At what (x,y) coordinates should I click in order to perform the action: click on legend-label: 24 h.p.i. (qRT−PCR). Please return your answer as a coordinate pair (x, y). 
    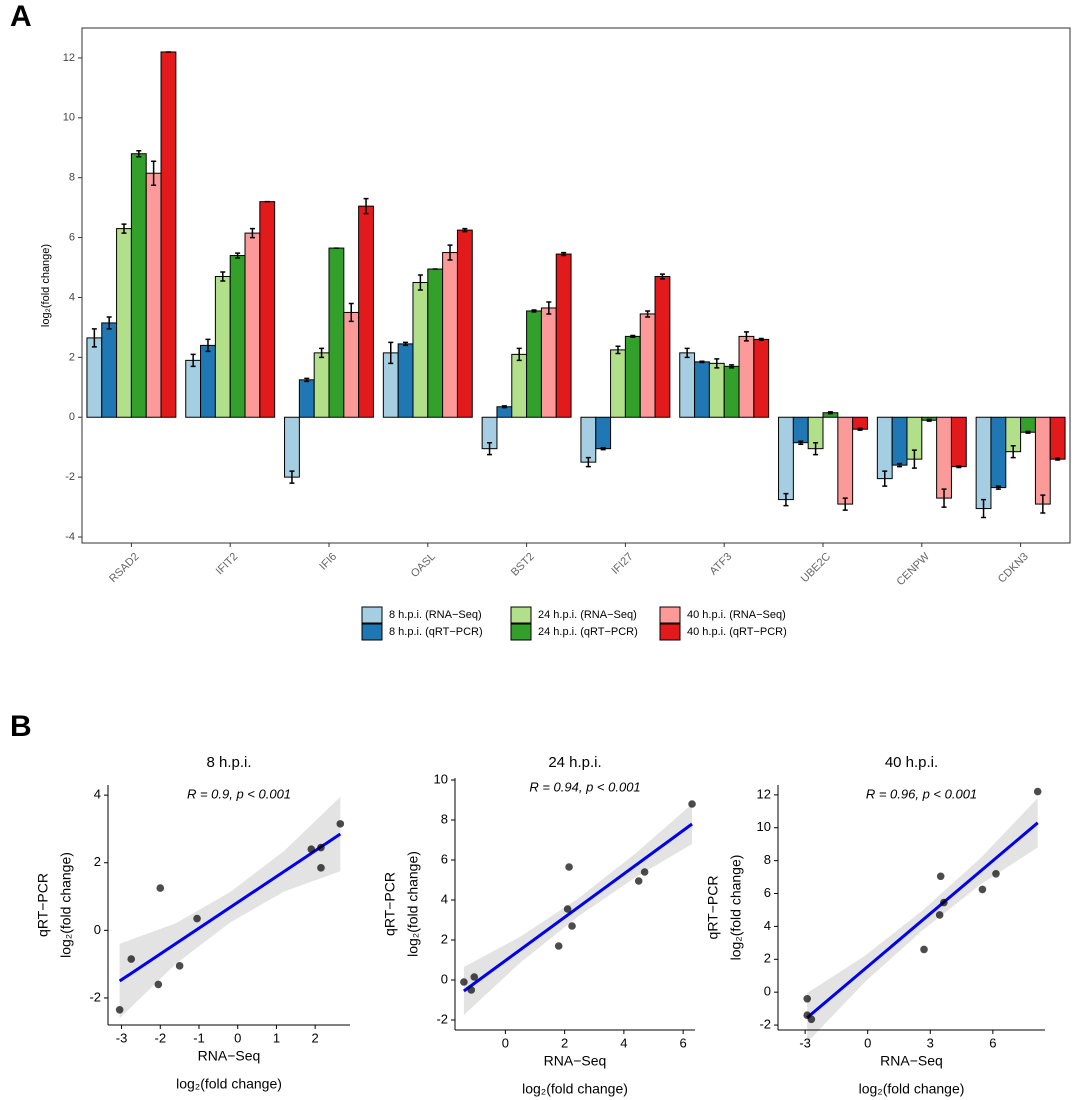
    Looking at the image, I should click on (588, 632).